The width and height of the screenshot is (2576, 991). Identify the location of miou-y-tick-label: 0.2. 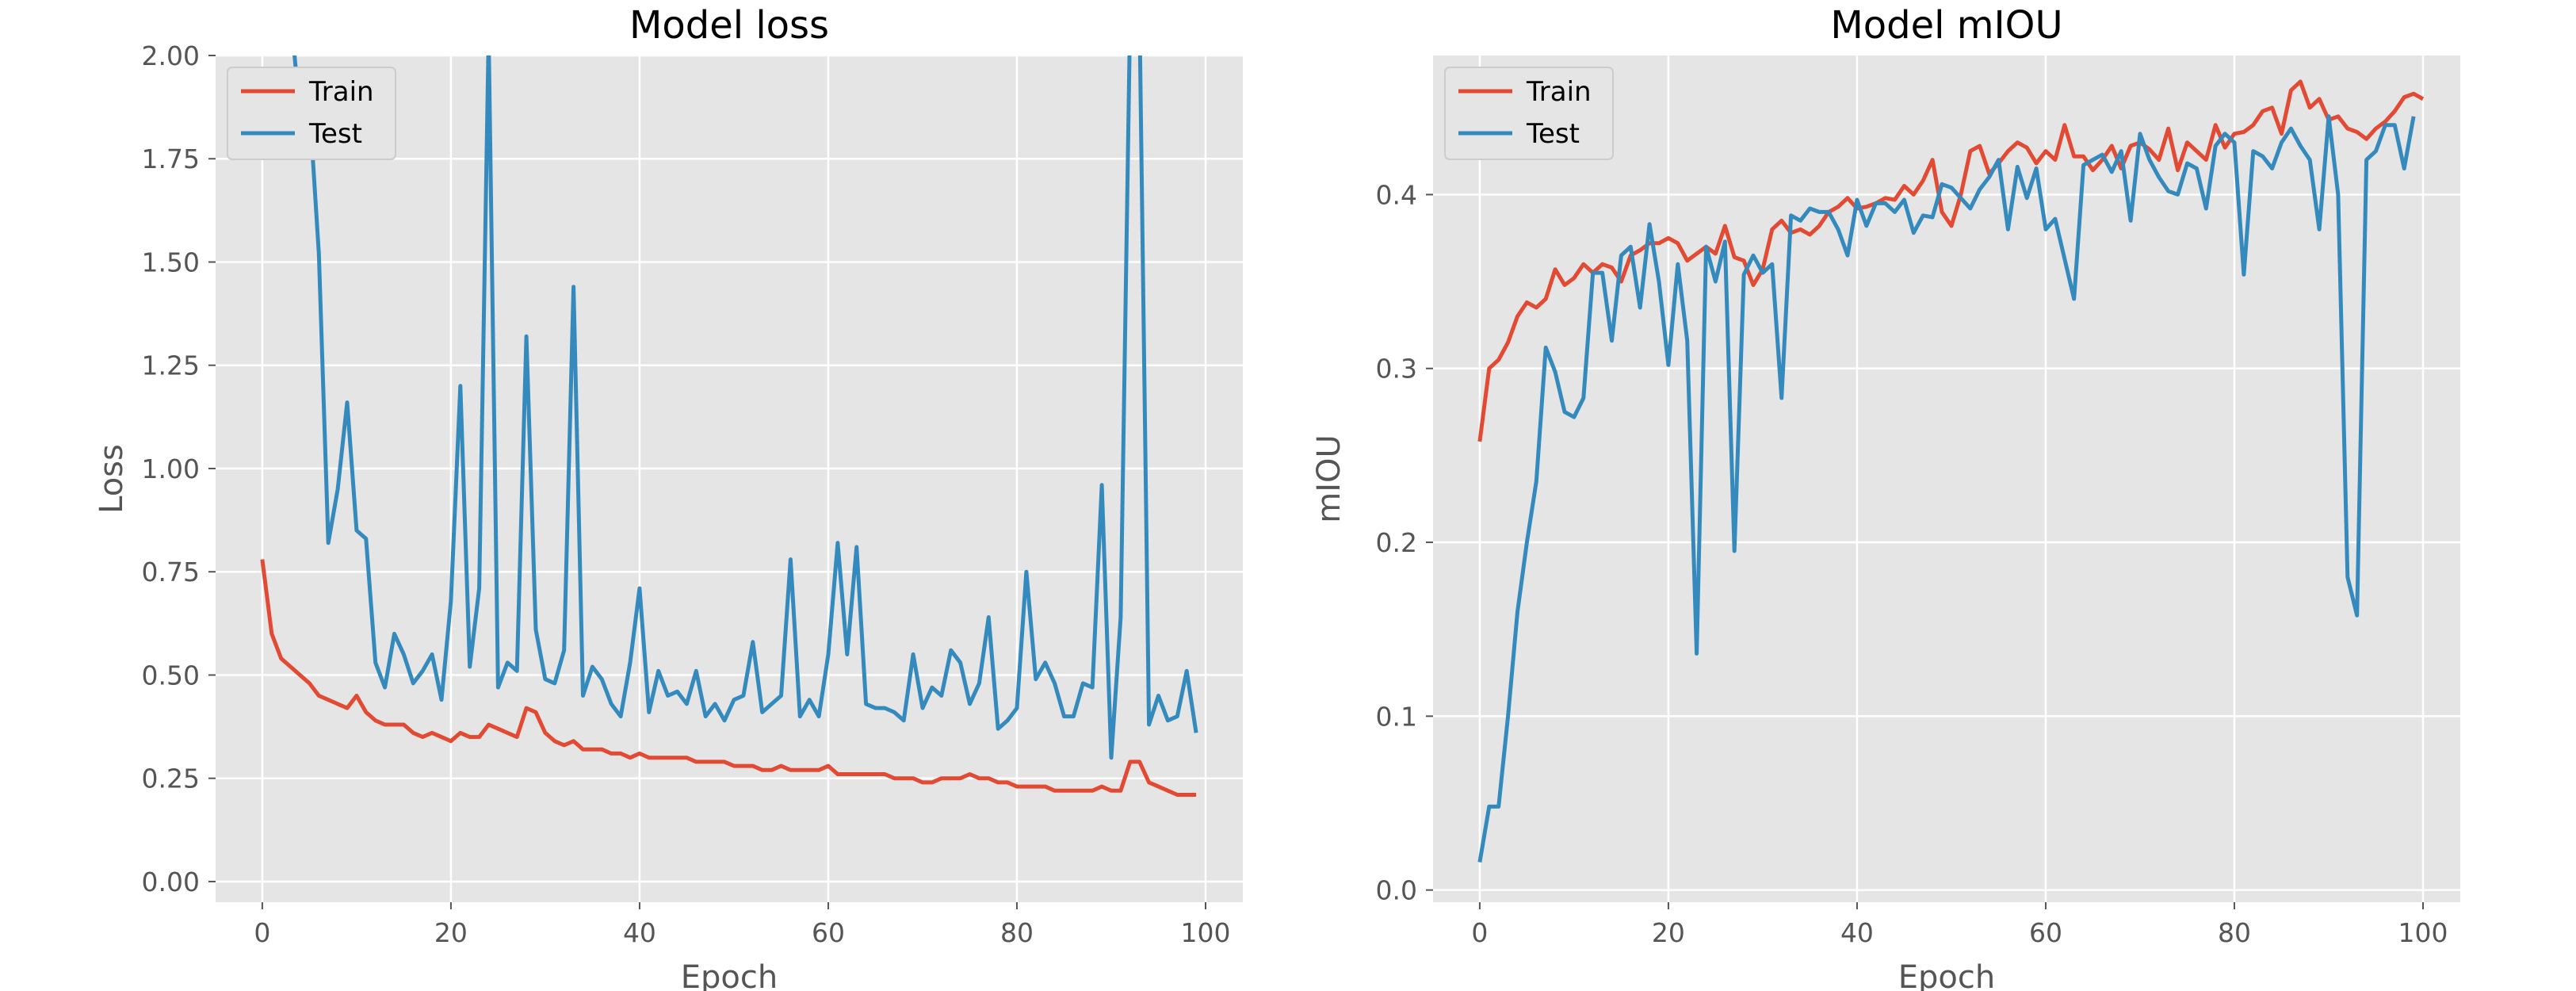
(1396, 542).